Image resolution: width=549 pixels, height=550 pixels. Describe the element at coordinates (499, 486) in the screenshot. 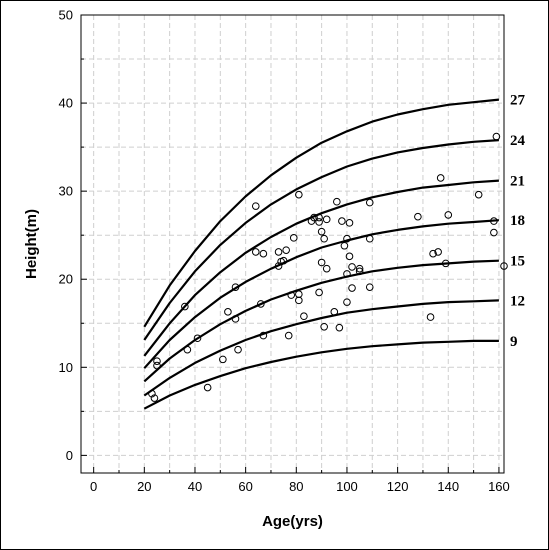

I see `x-tick-label: 160` at that location.